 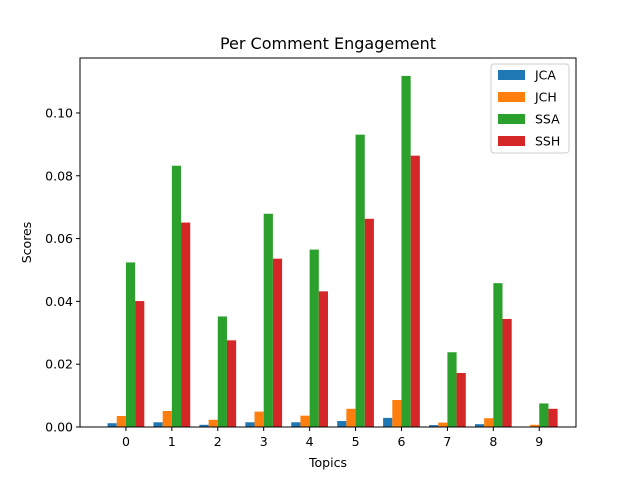 What do you see at coordinates (26, 243) in the screenshot?
I see `y-axis-label: Scores` at bounding box center [26, 243].